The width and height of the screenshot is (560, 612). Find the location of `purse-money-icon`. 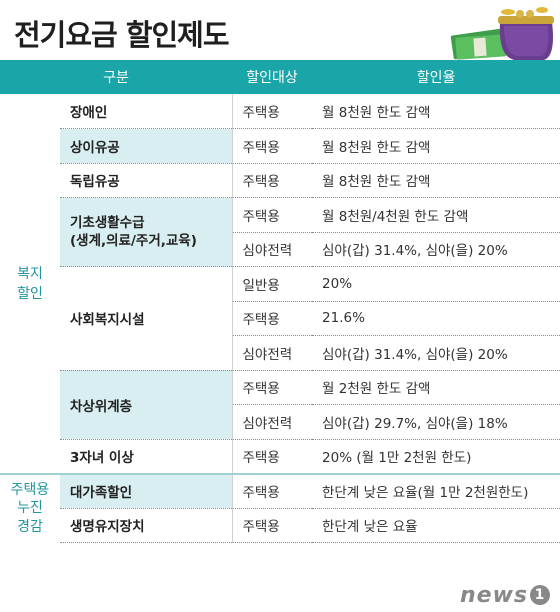

purse-money-icon is located at coordinates (502, 33).